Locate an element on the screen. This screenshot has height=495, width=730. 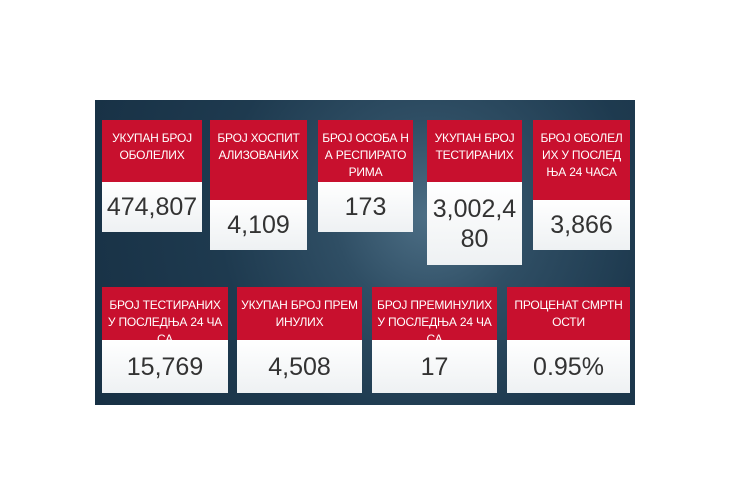
stat-card: УКУПАН БРОЈ ТЕСТИРАНИХ 3,002,480 is located at coordinates (474, 192).